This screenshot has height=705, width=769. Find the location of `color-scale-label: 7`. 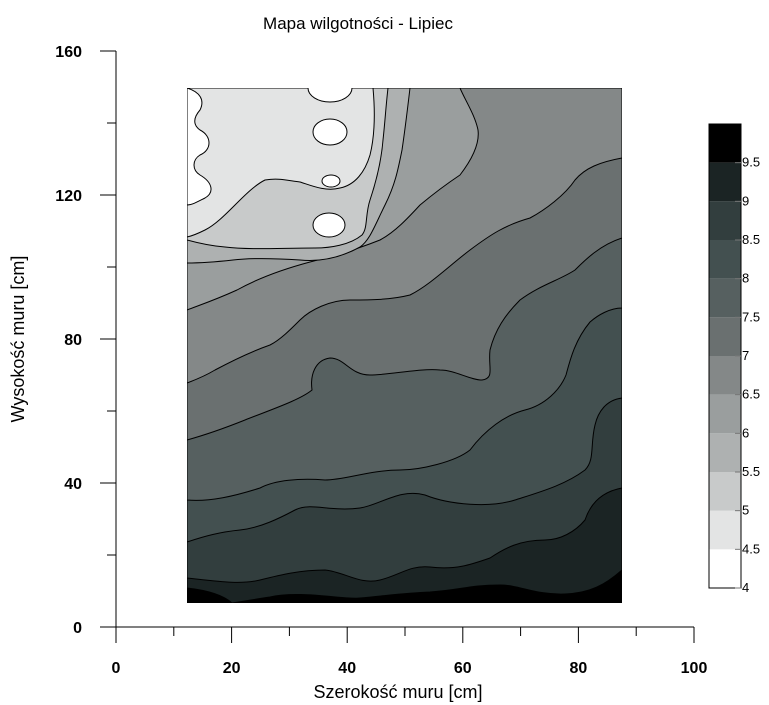

color-scale-label: 7 is located at coordinates (745, 355).